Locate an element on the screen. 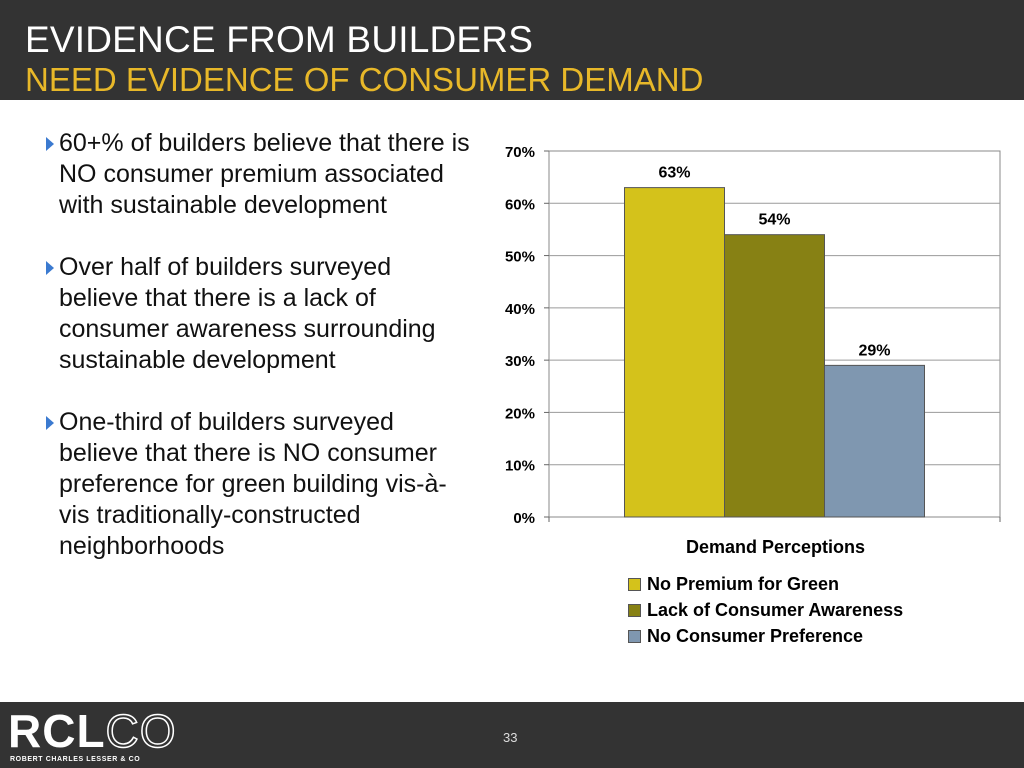 The image size is (1024, 768). legend-label: Lack of Consumer Awareness is located at coordinates (775, 609).